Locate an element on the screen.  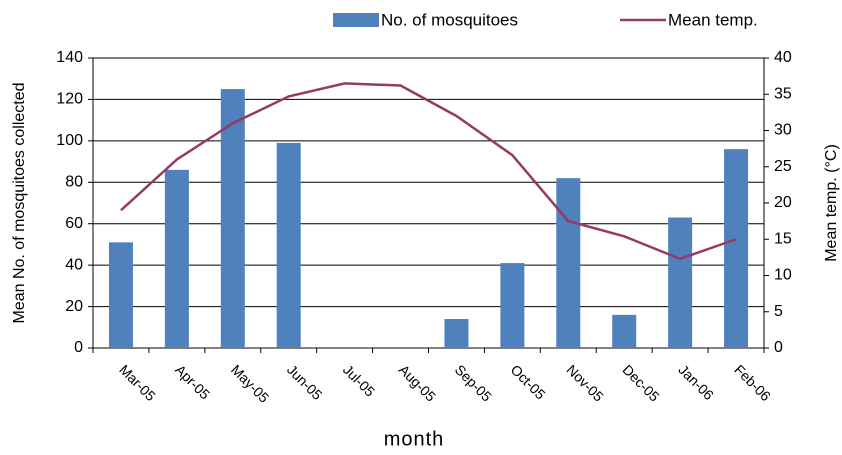
y-tick-label: 120 is located at coordinates (69, 99).